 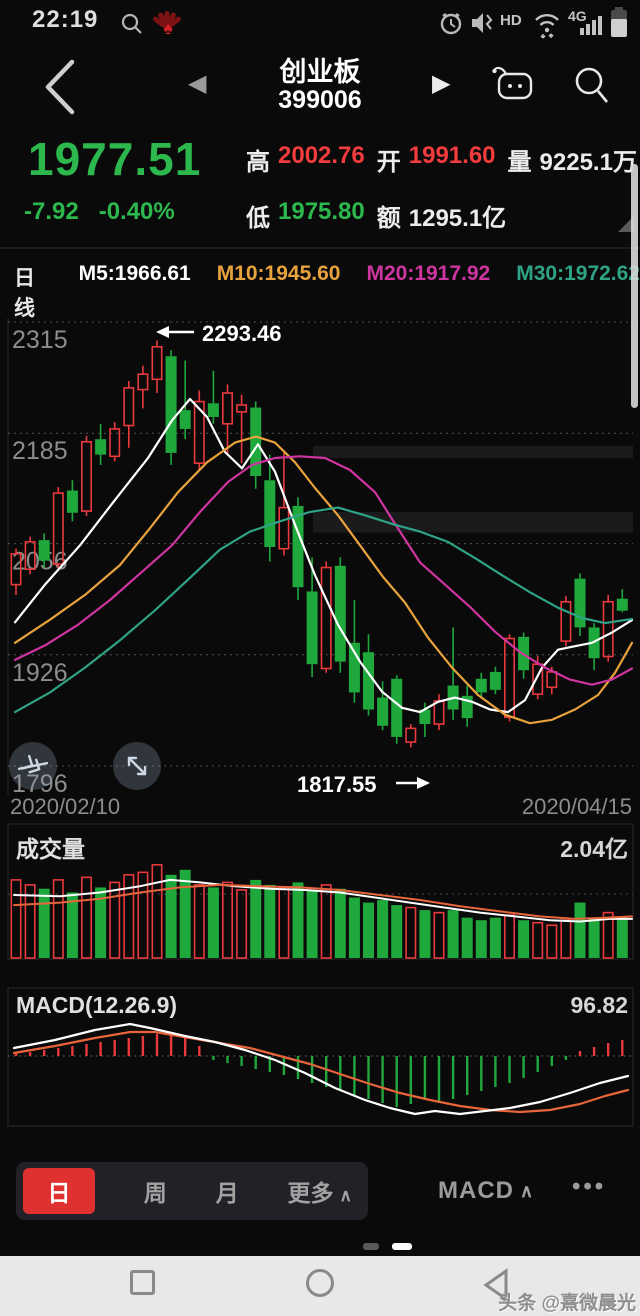 I want to click on status-wifi-icon, so click(x=547, y=26).